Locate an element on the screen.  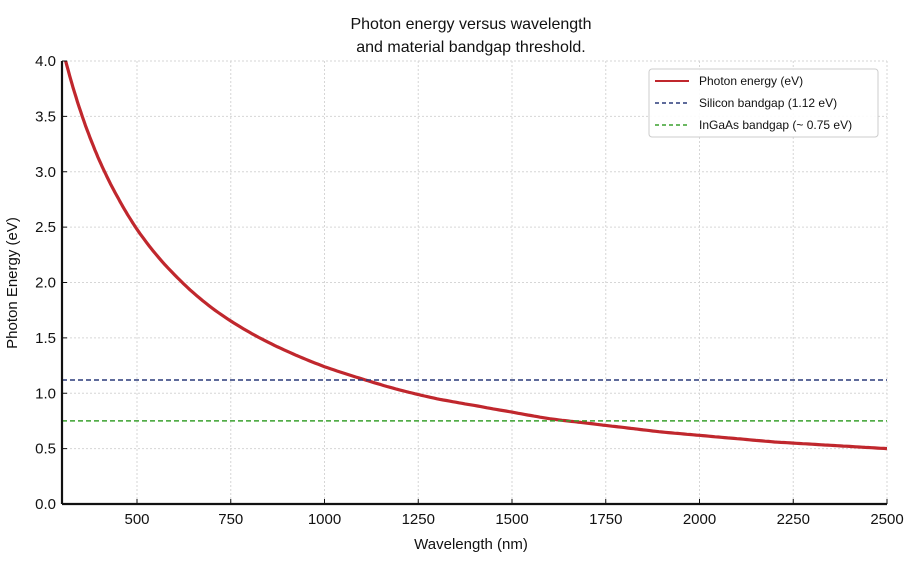
y-ticks: 0.0 0.5 1.0 1.5 2.0 2.5 3.0 3.5 4.0 is located at coordinates (51, 283).